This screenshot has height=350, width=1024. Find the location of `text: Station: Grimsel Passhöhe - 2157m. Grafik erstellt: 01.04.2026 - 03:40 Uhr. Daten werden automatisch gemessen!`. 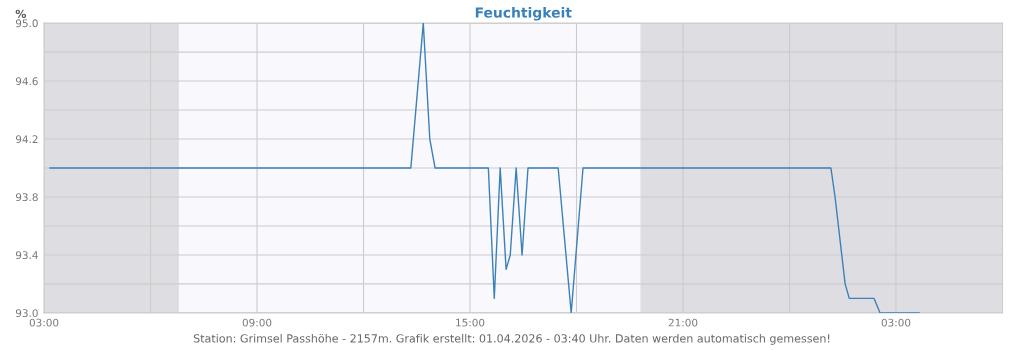

text: Station: Grimsel Passhöhe - 2157m. Grafik erstellt: 01.04.2026 - 03:40 Uhr. Daten werden automatisch gemessen! is located at coordinates (511, 339).